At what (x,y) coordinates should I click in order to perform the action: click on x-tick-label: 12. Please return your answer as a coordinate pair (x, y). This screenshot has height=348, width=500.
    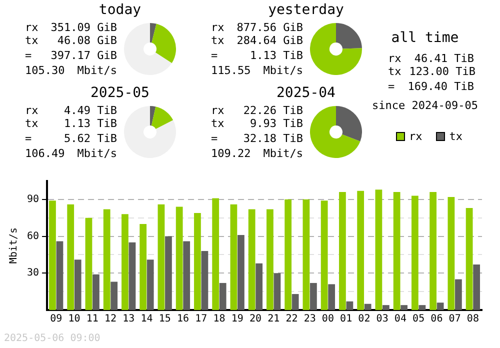
    Looking at the image, I should click on (110, 319).